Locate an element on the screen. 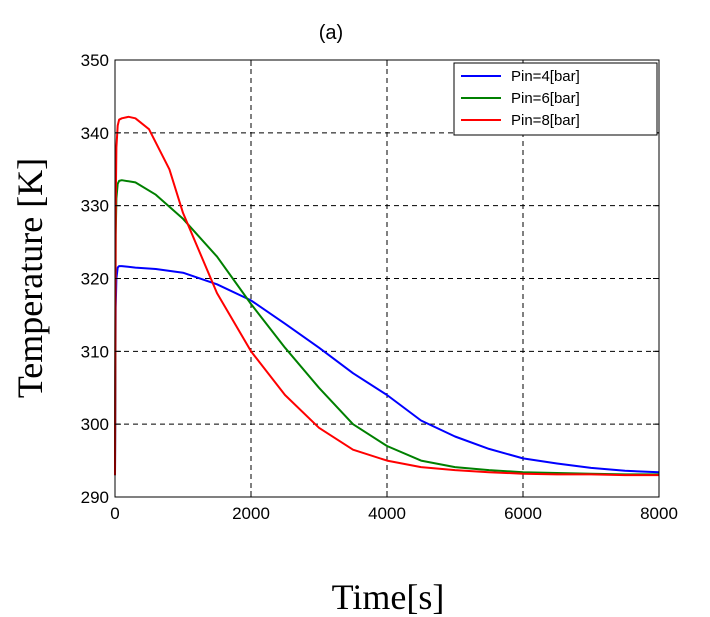 The height and width of the screenshot is (617, 710). x-tick-label: 0 is located at coordinates (114, 513).